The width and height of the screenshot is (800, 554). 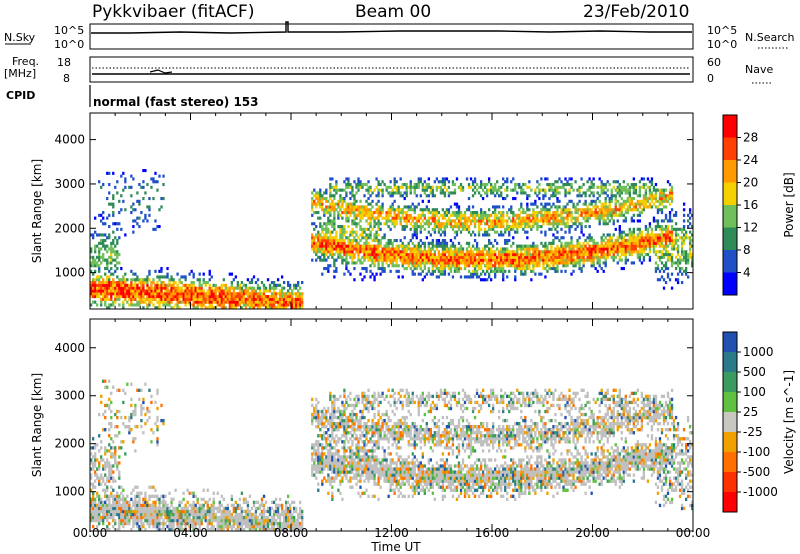 What do you see at coordinates (399, 36) in the screenshot?
I see `noise-panel: N.Sky 10^5 10^0 10^5 10^0 N.Search` at bounding box center [399, 36].